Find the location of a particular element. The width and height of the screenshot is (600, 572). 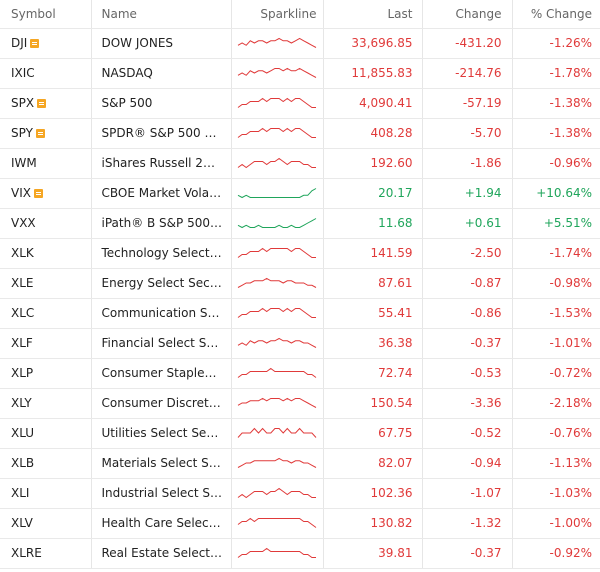

symbol-cell: SPX is located at coordinates (46, 103).